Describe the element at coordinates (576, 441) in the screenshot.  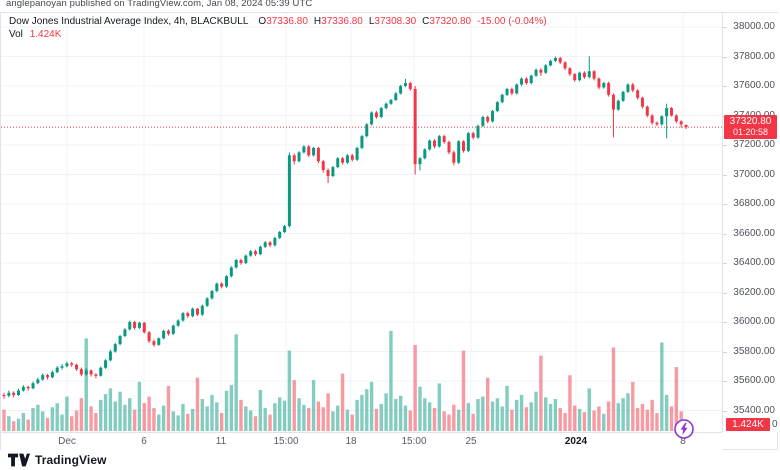
I see `time-axis-label: 2024` at that location.